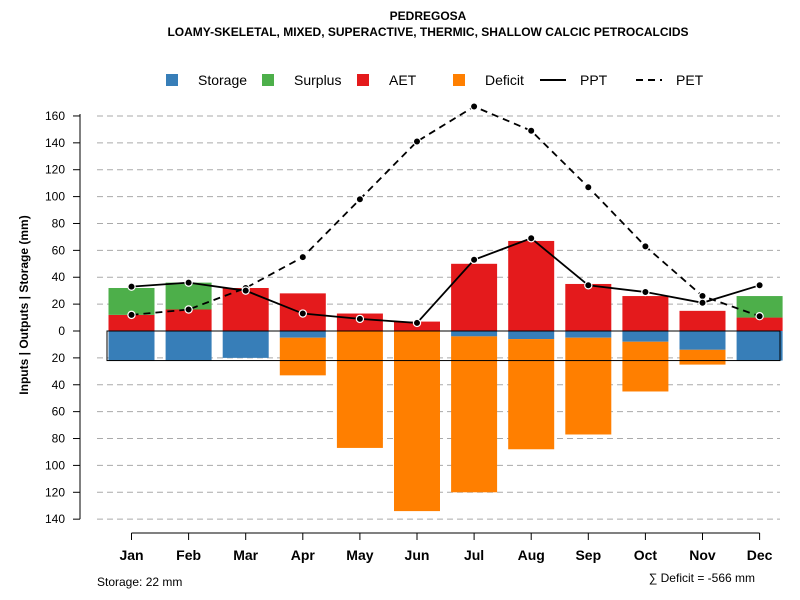 Image resolution: width=800 pixels, height=600 pixels. I want to click on deficit-bar-nov, so click(702, 357).